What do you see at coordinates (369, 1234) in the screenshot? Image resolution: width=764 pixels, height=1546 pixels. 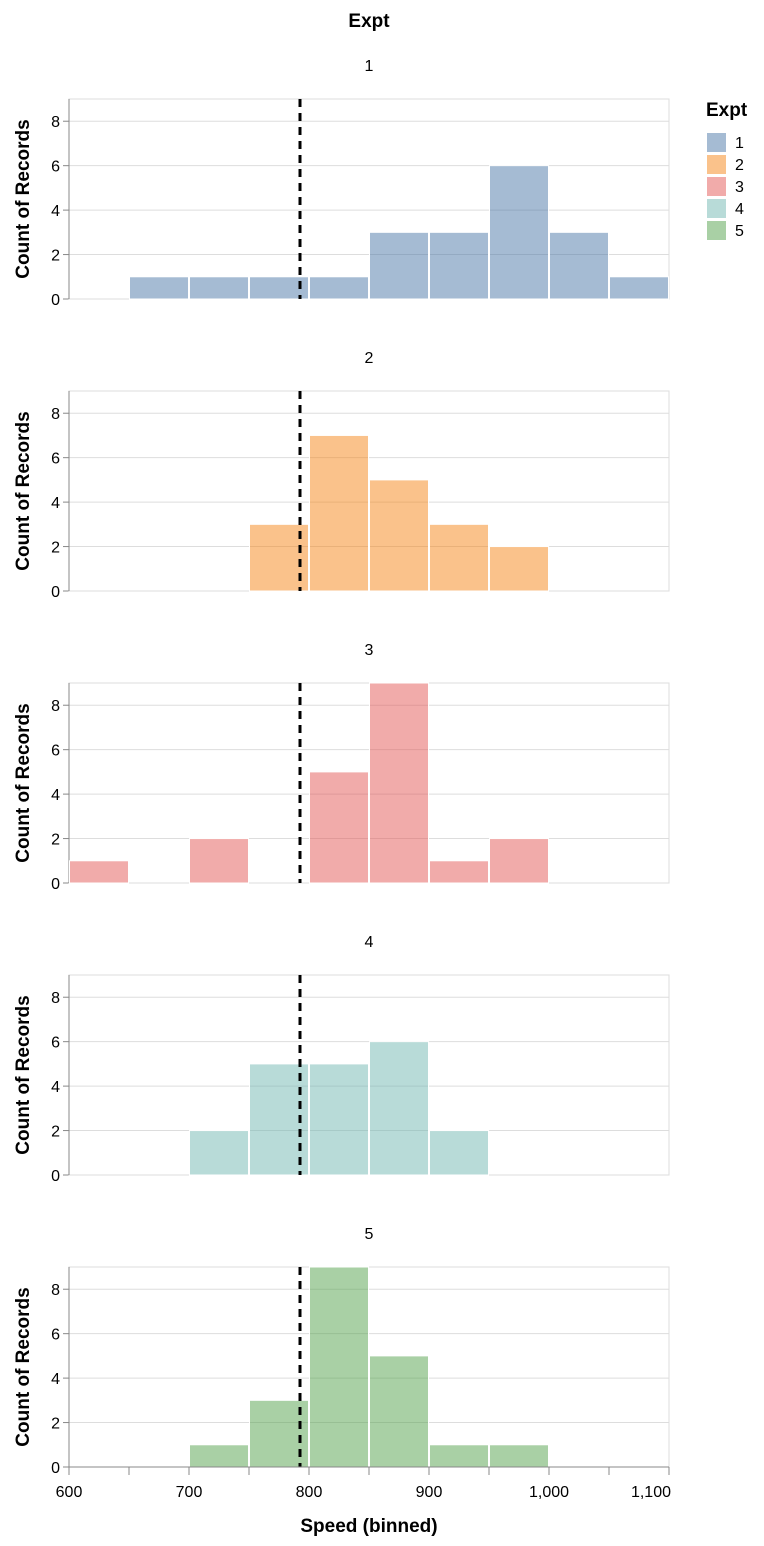 I see `facet-title: 5` at bounding box center [369, 1234].